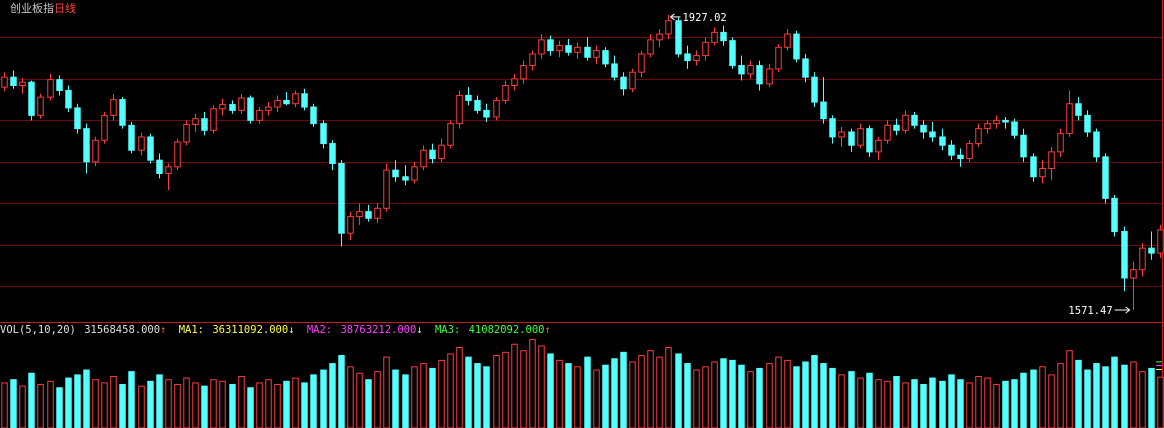 The height and width of the screenshot is (428, 1164). Describe the element at coordinates (704, 18) in the screenshot. I see `high-label: 1927.02` at that location.